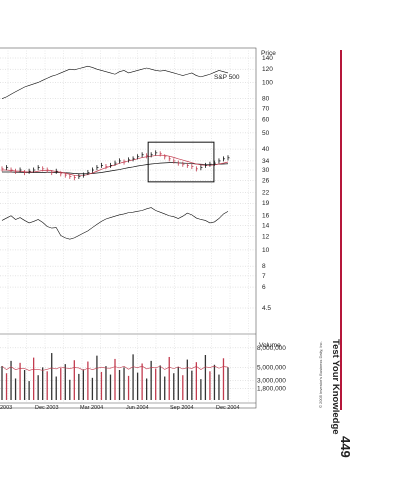 The height and width of the screenshot is (480, 404). What do you see at coordinates (267, 69) in the screenshot?
I see `price-tick-label: 120` at bounding box center [267, 69].